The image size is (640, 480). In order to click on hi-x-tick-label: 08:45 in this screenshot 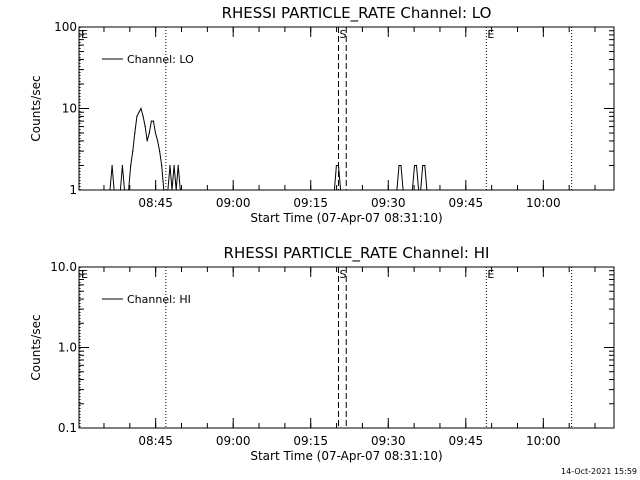, I will do `click(155, 441)`.